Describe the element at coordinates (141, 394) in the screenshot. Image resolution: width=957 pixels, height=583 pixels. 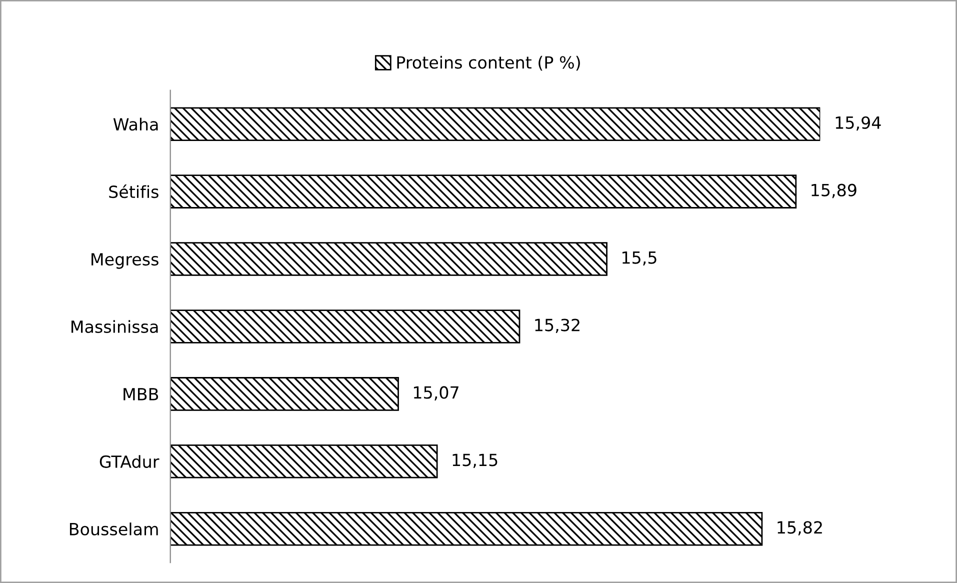
I see `y-tick-label: MBB` at that location.